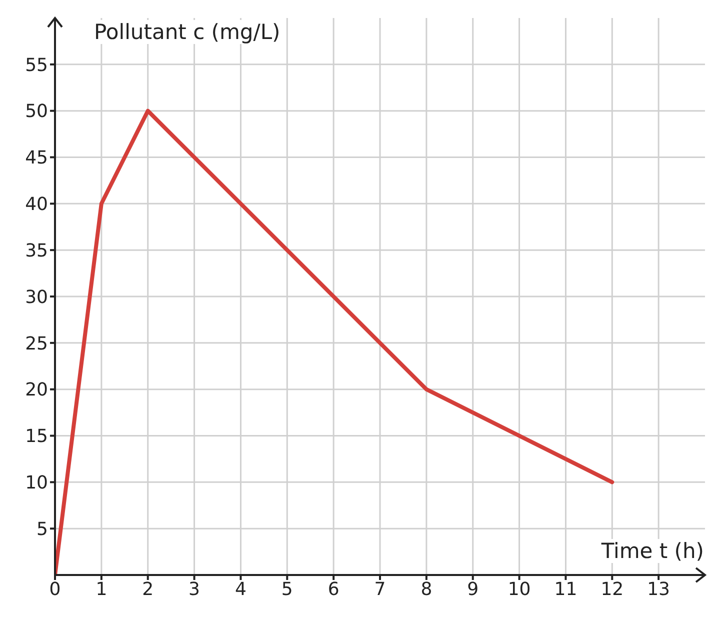  I want to click on y-tick-label: 25, so click(36, 343).